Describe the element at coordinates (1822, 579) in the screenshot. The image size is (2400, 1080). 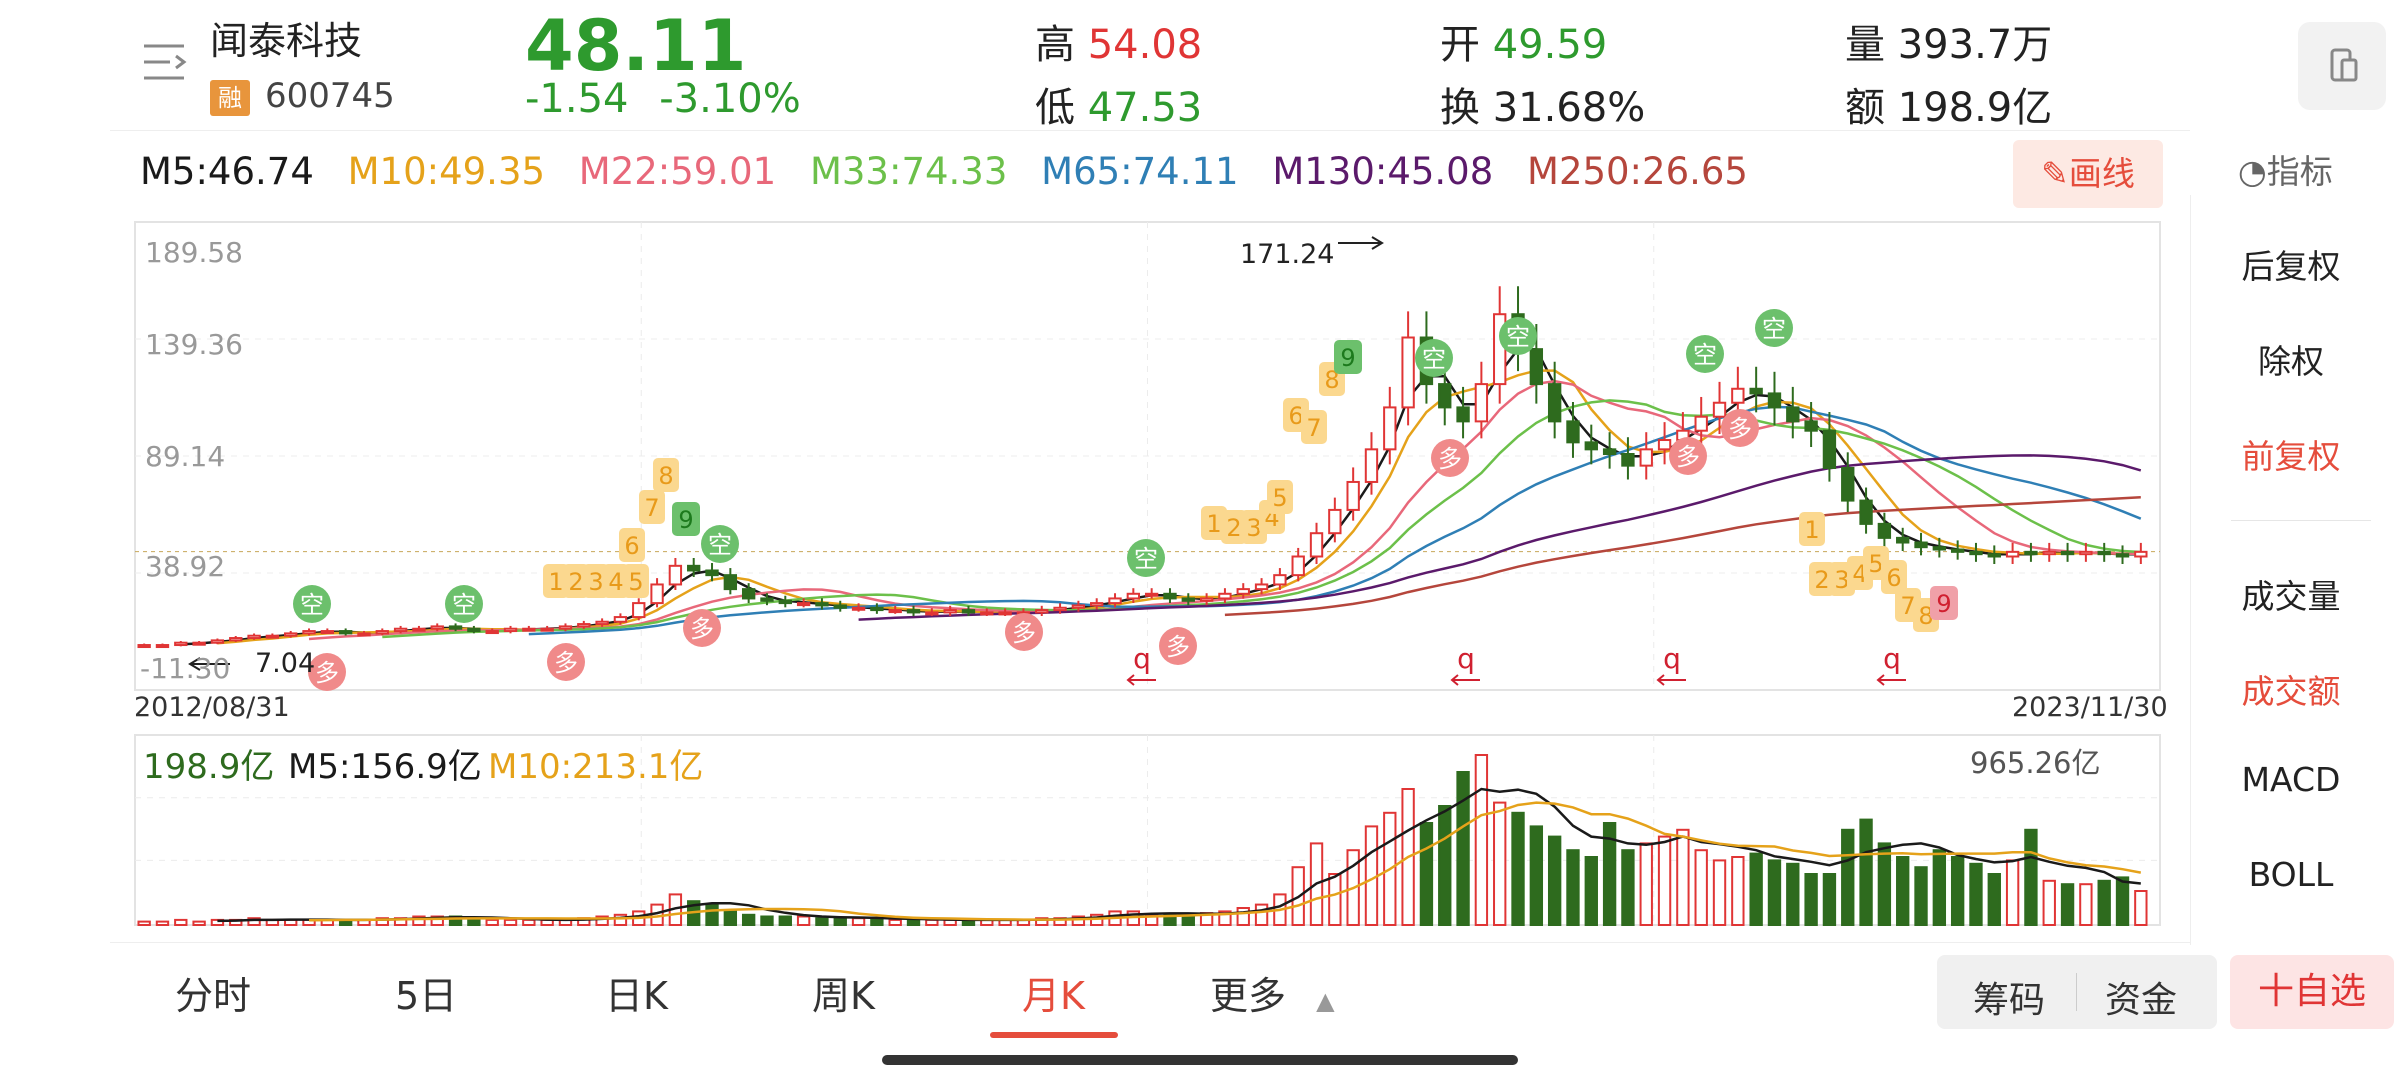
I see `count-marker: 2` at that location.